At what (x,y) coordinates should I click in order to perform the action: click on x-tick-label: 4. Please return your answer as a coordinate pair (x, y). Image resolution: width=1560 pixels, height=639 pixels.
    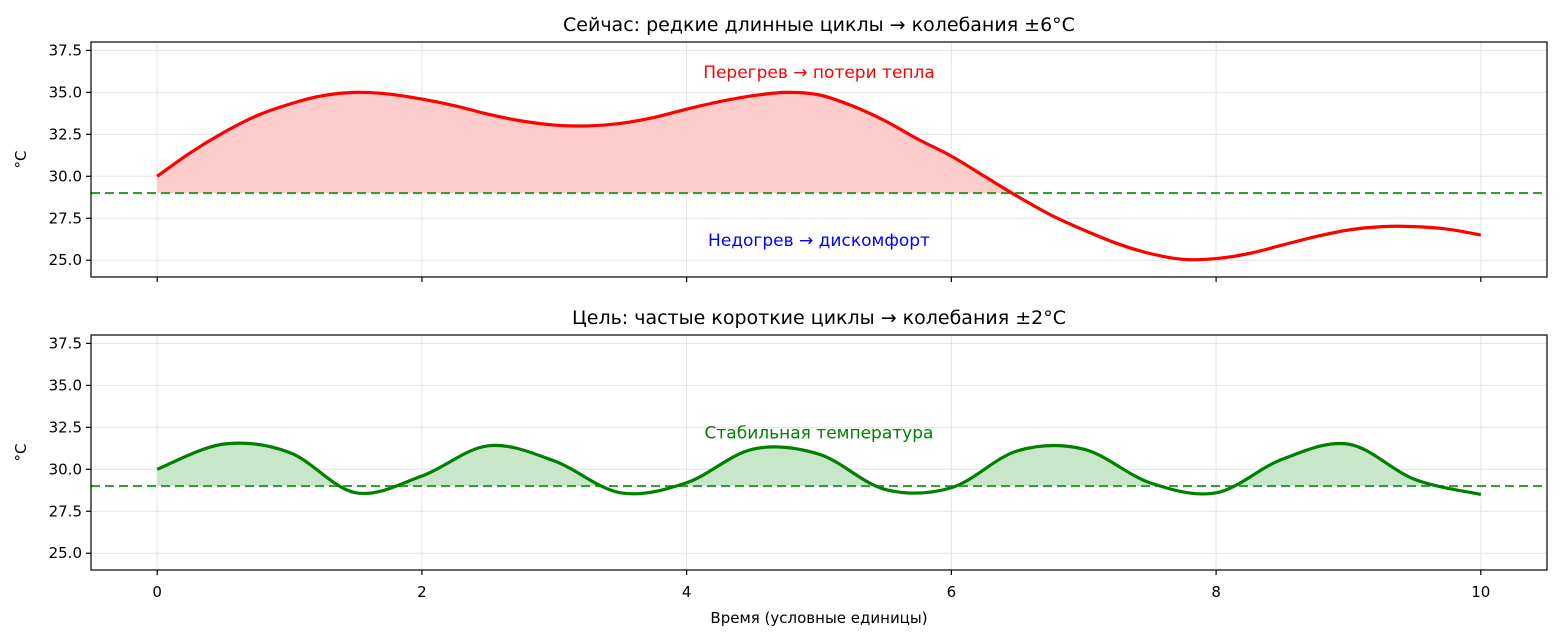
    Looking at the image, I should click on (687, 592).